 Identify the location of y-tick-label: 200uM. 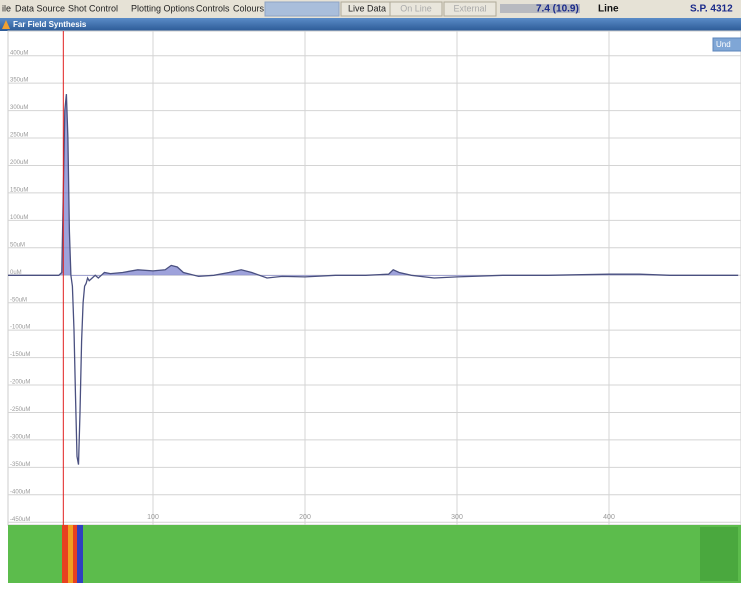
(19, 163).